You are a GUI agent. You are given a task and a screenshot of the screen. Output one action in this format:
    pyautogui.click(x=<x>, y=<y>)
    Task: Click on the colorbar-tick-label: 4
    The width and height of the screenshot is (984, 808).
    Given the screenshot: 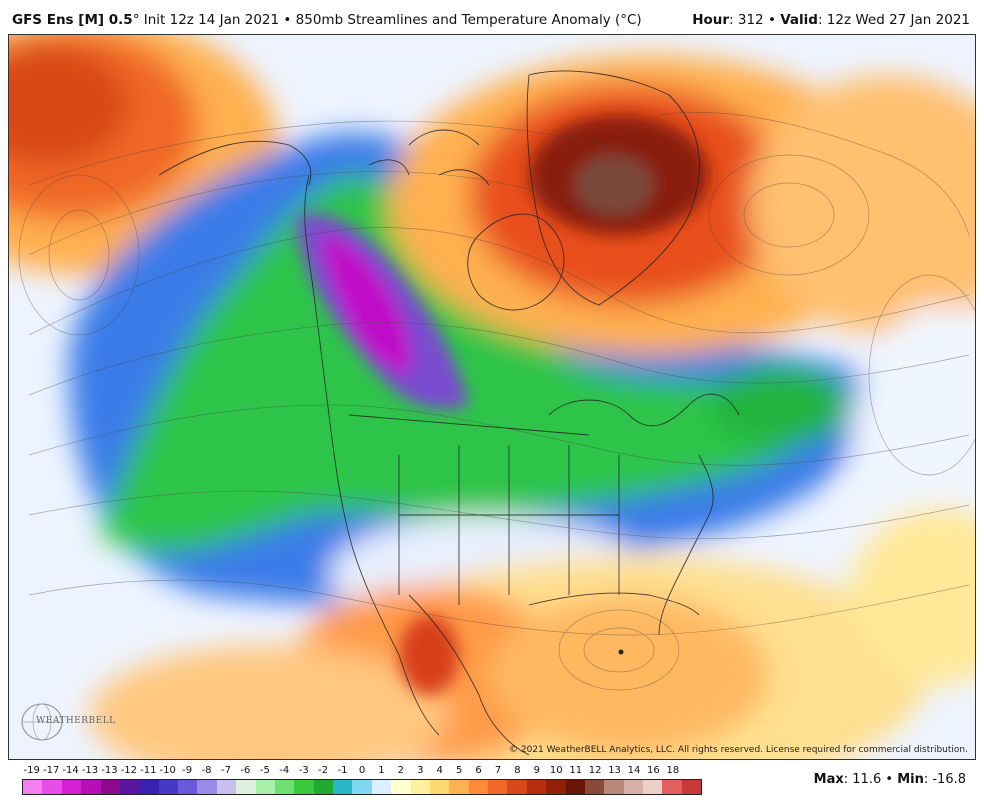 What is the action you would take?
    pyautogui.click(x=439, y=770)
    